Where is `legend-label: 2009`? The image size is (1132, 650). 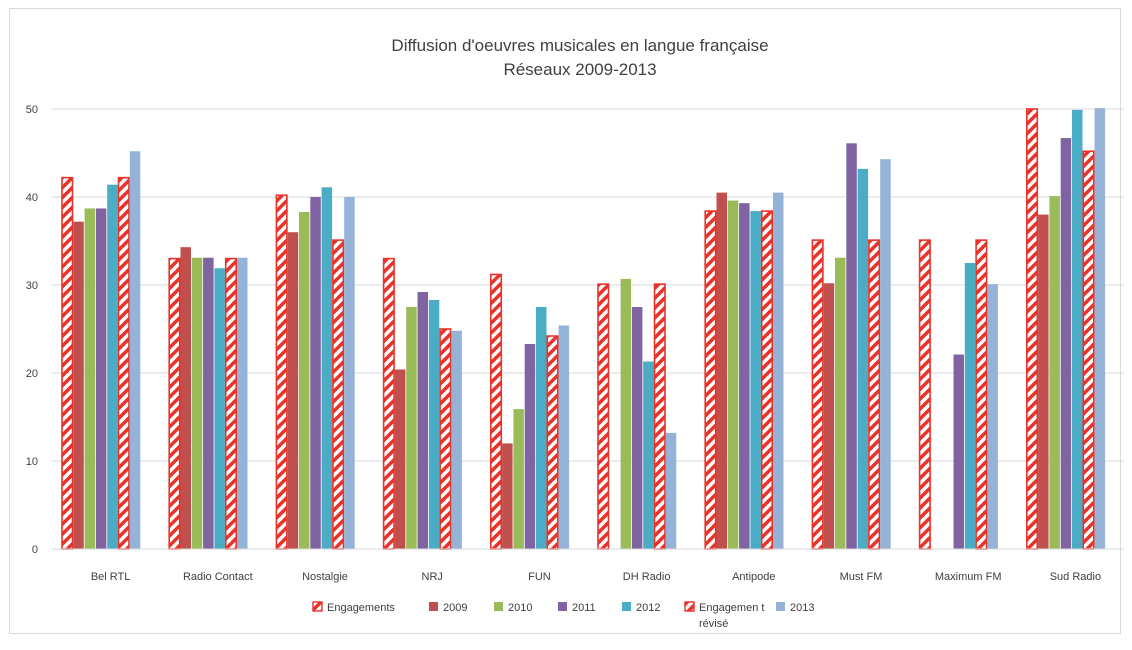 legend-label: 2009 is located at coordinates (455, 608).